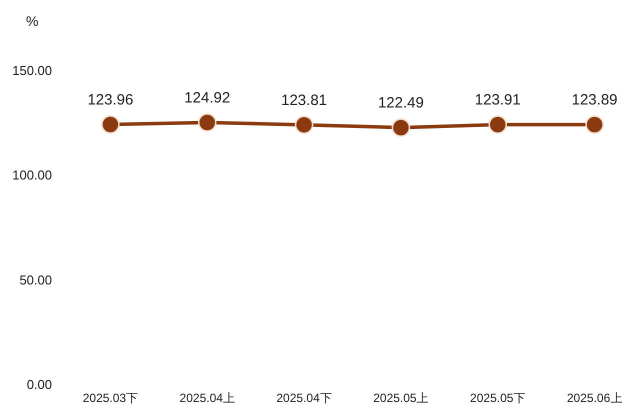 Image resolution: width=643 pixels, height=419 pixels. Describe the element at coordinates (110, 100) in the screenshot. I see `data-label: 123.96` at that location.